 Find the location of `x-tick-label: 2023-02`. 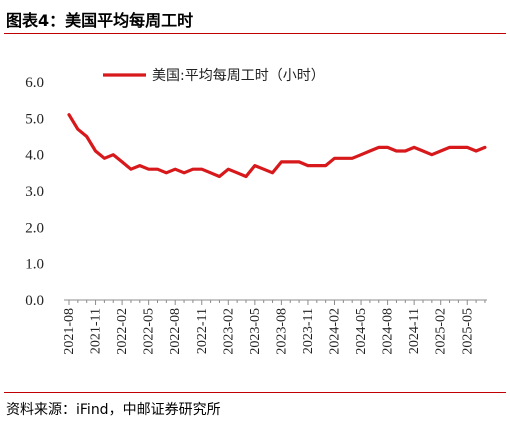

x-tick-label: 2023-02 is located at coordinates (228, 331).